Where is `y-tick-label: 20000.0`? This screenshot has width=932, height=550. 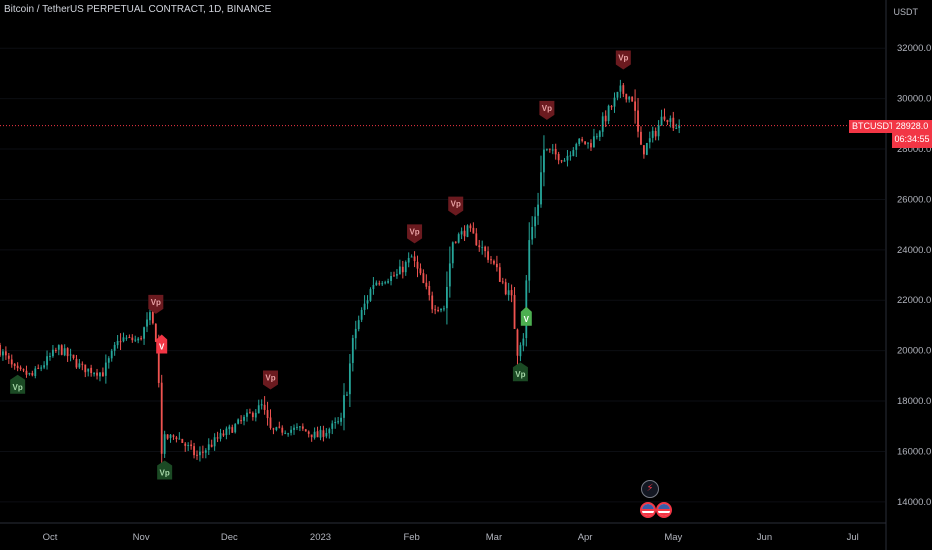
y-tick-label: 20000.0 is located at coordinates (914, 351).